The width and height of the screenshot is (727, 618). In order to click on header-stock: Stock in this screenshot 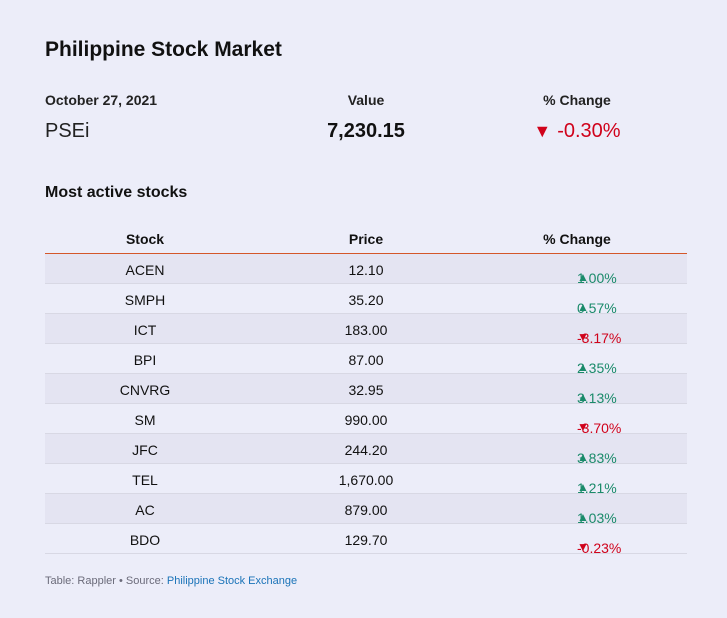, I will do `click(145, 239)`.